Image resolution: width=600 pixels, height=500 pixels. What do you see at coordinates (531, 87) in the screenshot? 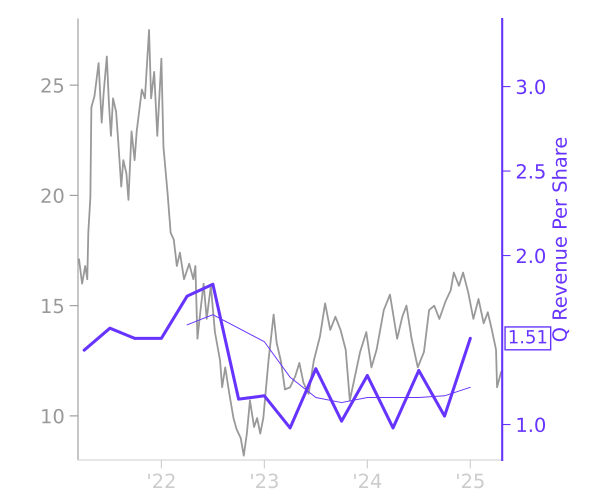
I see `y2-tick-label: 3.0` at bounding box center [531, 87].